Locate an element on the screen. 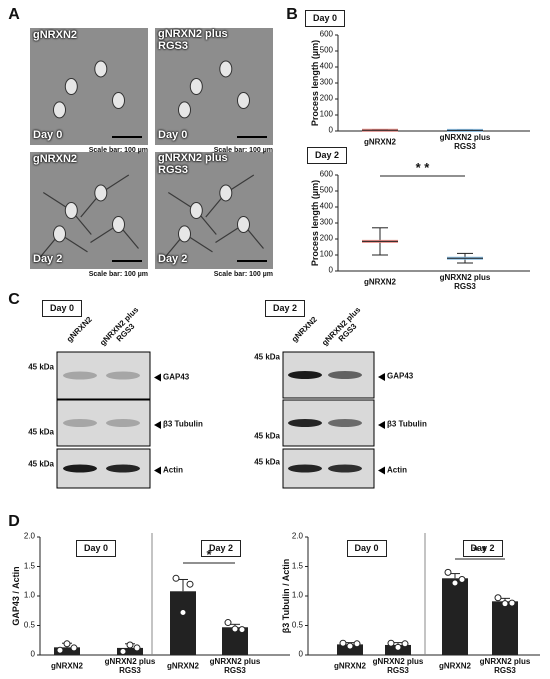 This screenshot has height=679, width=550. chart-title: Day 0 is located at coordinates (325, 18).